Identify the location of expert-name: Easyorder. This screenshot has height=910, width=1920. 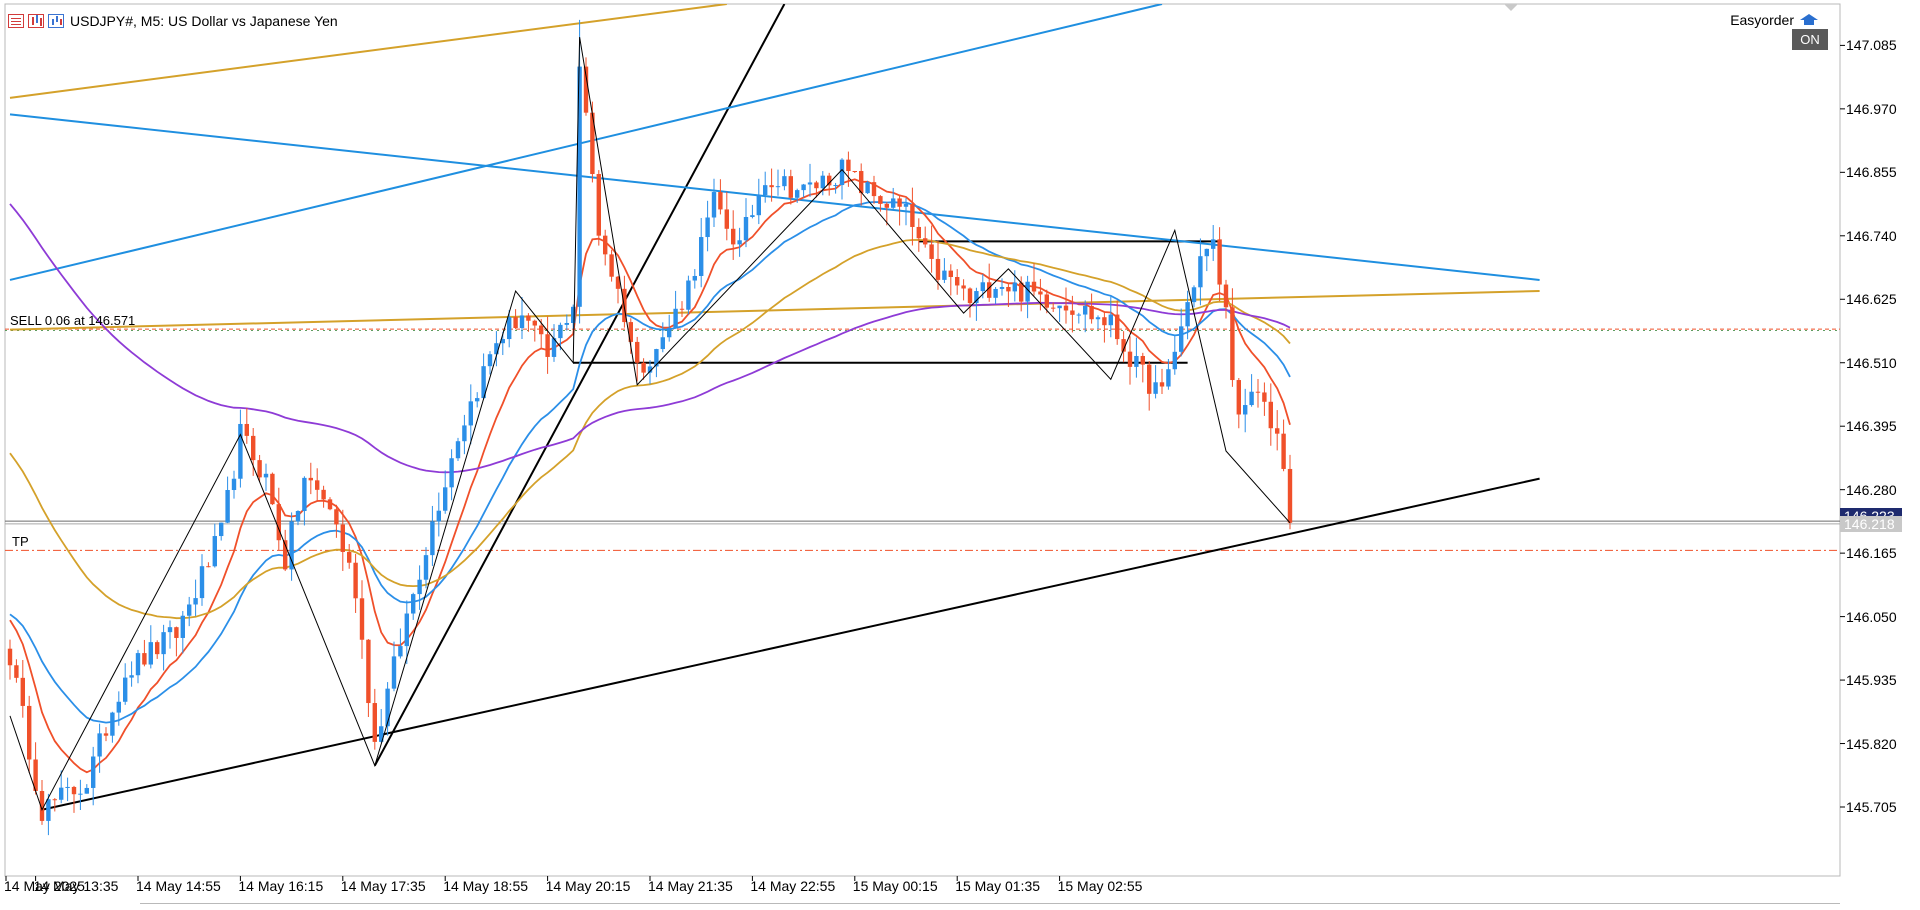
(1762, 20).